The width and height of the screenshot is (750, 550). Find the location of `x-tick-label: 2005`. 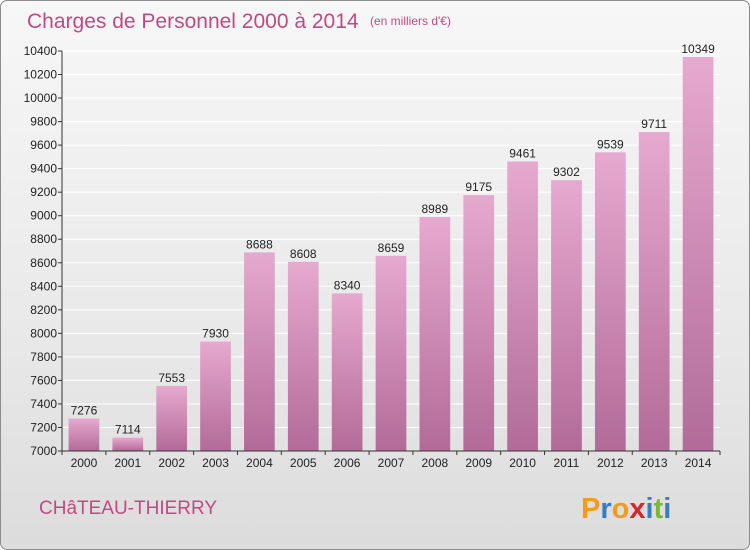

x-tick-label: 2005 is located at coordinates (303, 463).